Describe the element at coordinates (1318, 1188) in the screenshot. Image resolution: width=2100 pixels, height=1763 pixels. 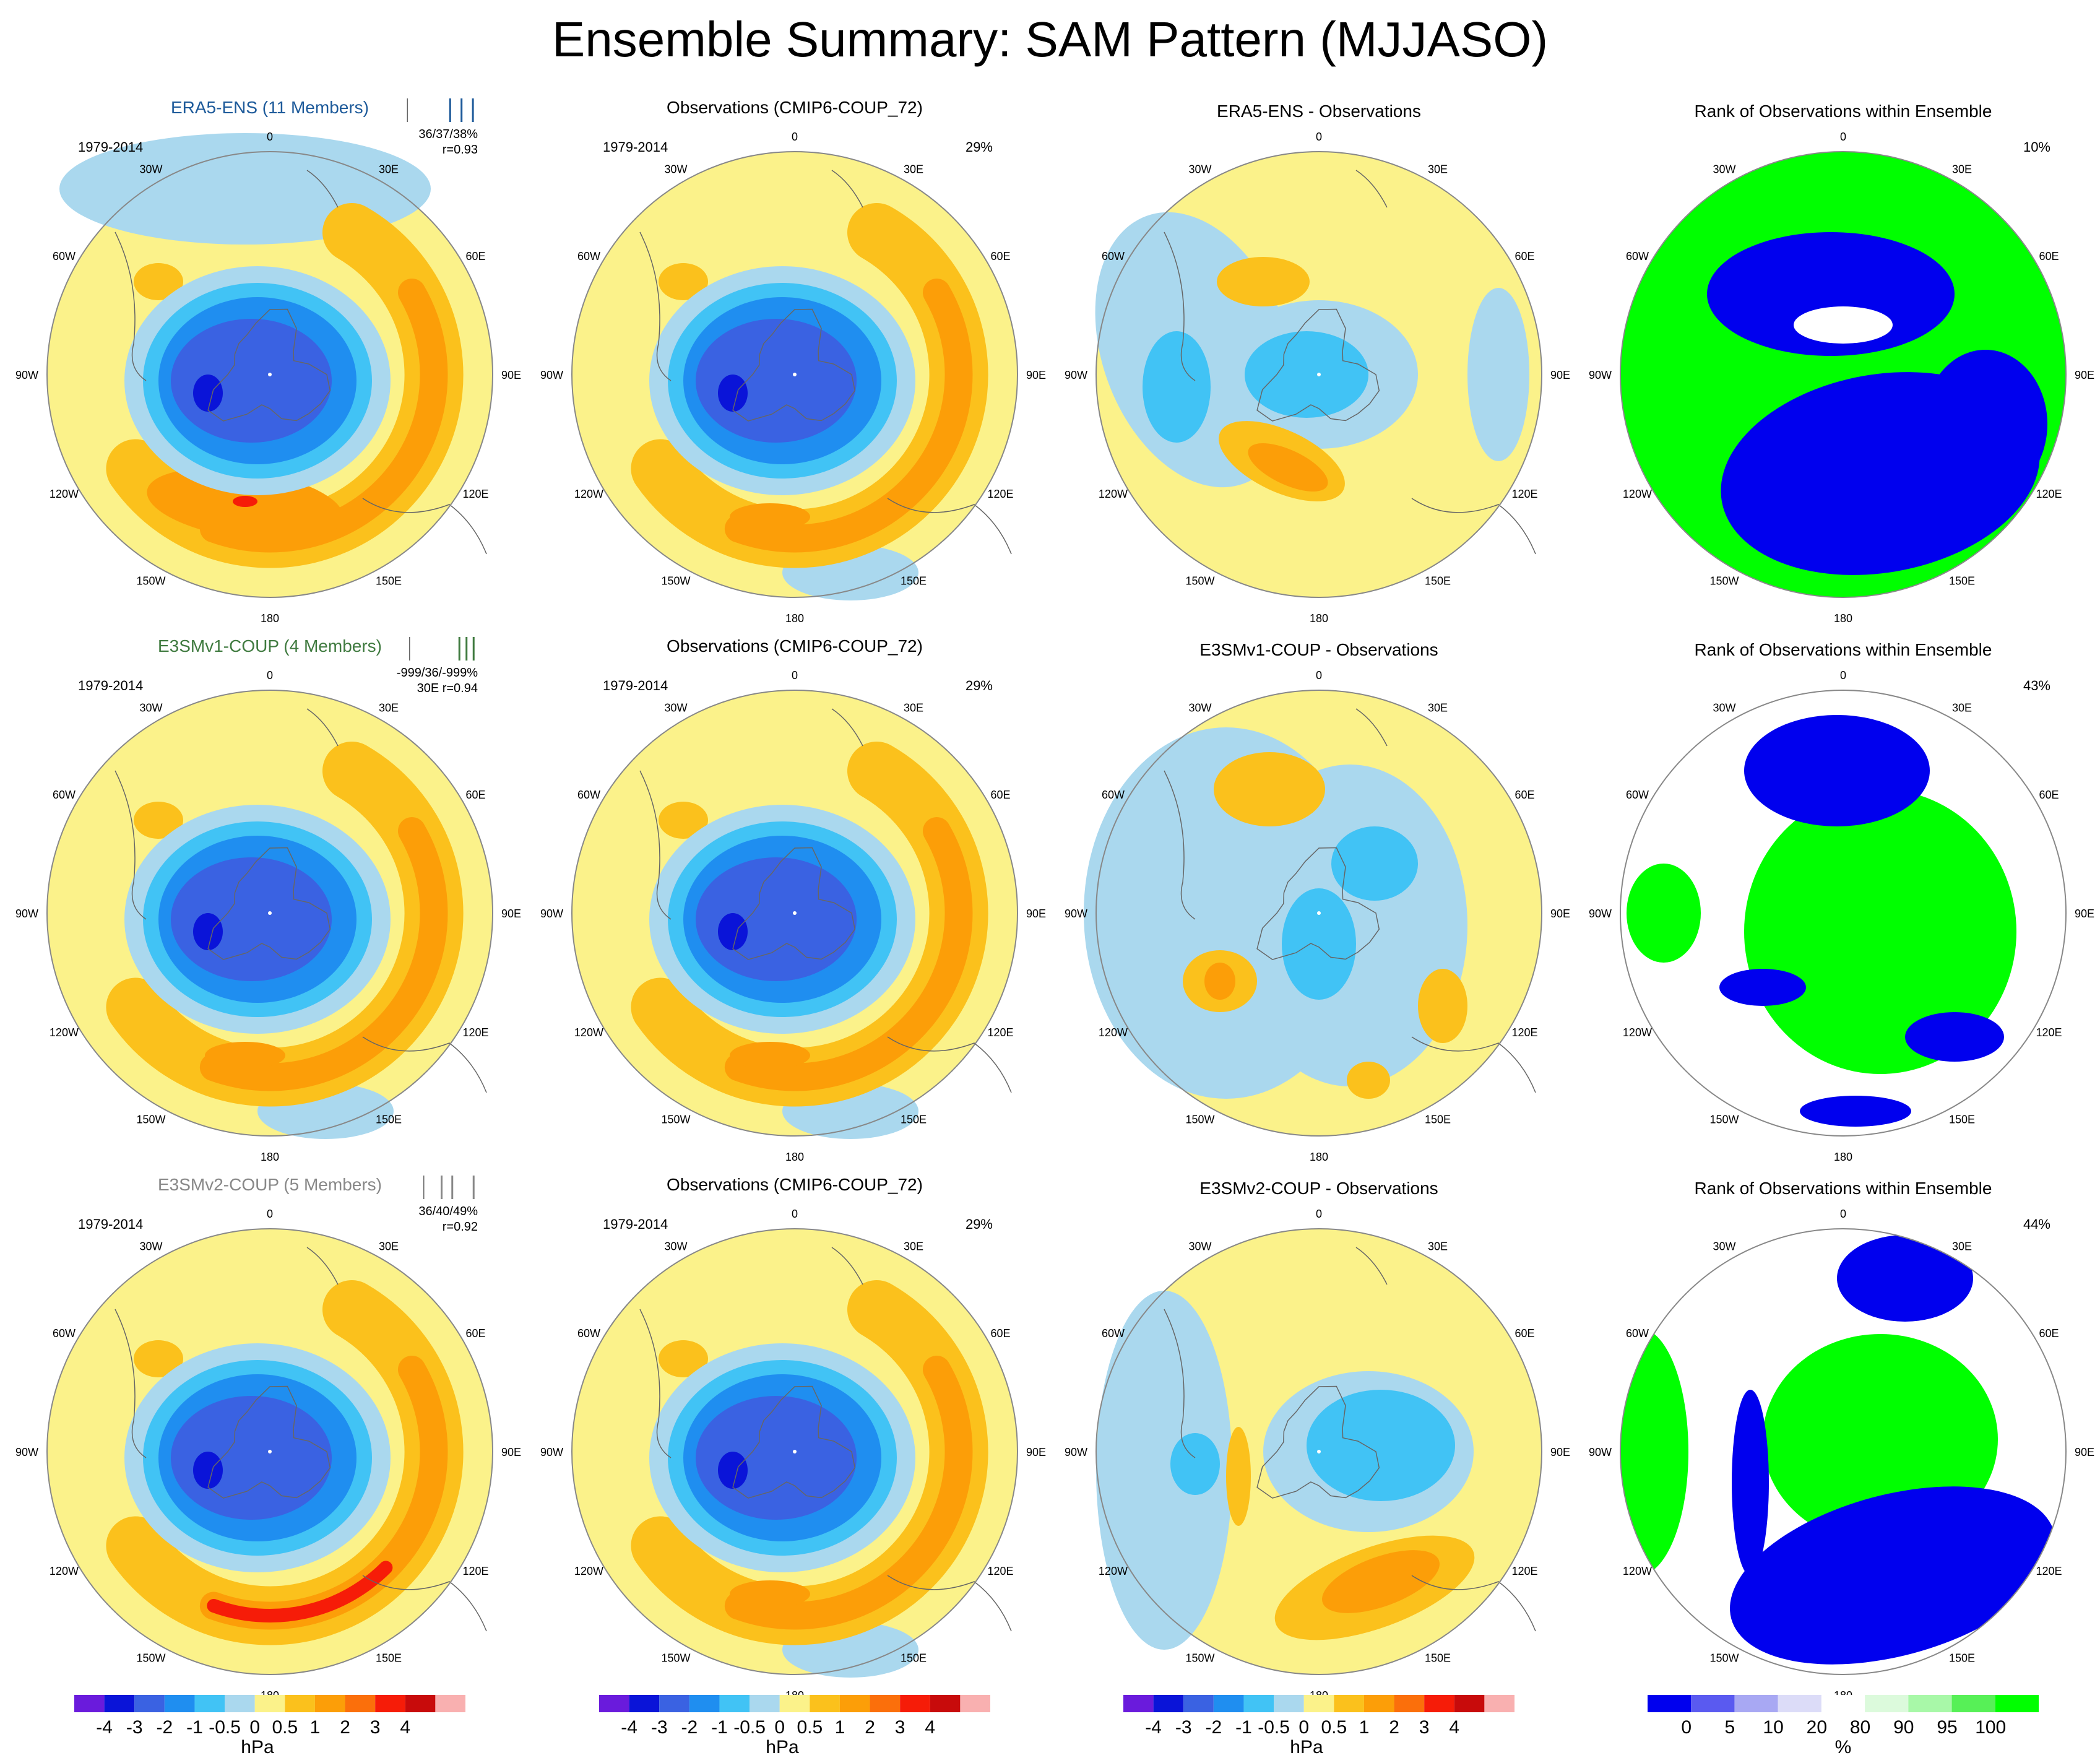
I see `diff-title: E3SMv2-COUP - Observations` at that location.